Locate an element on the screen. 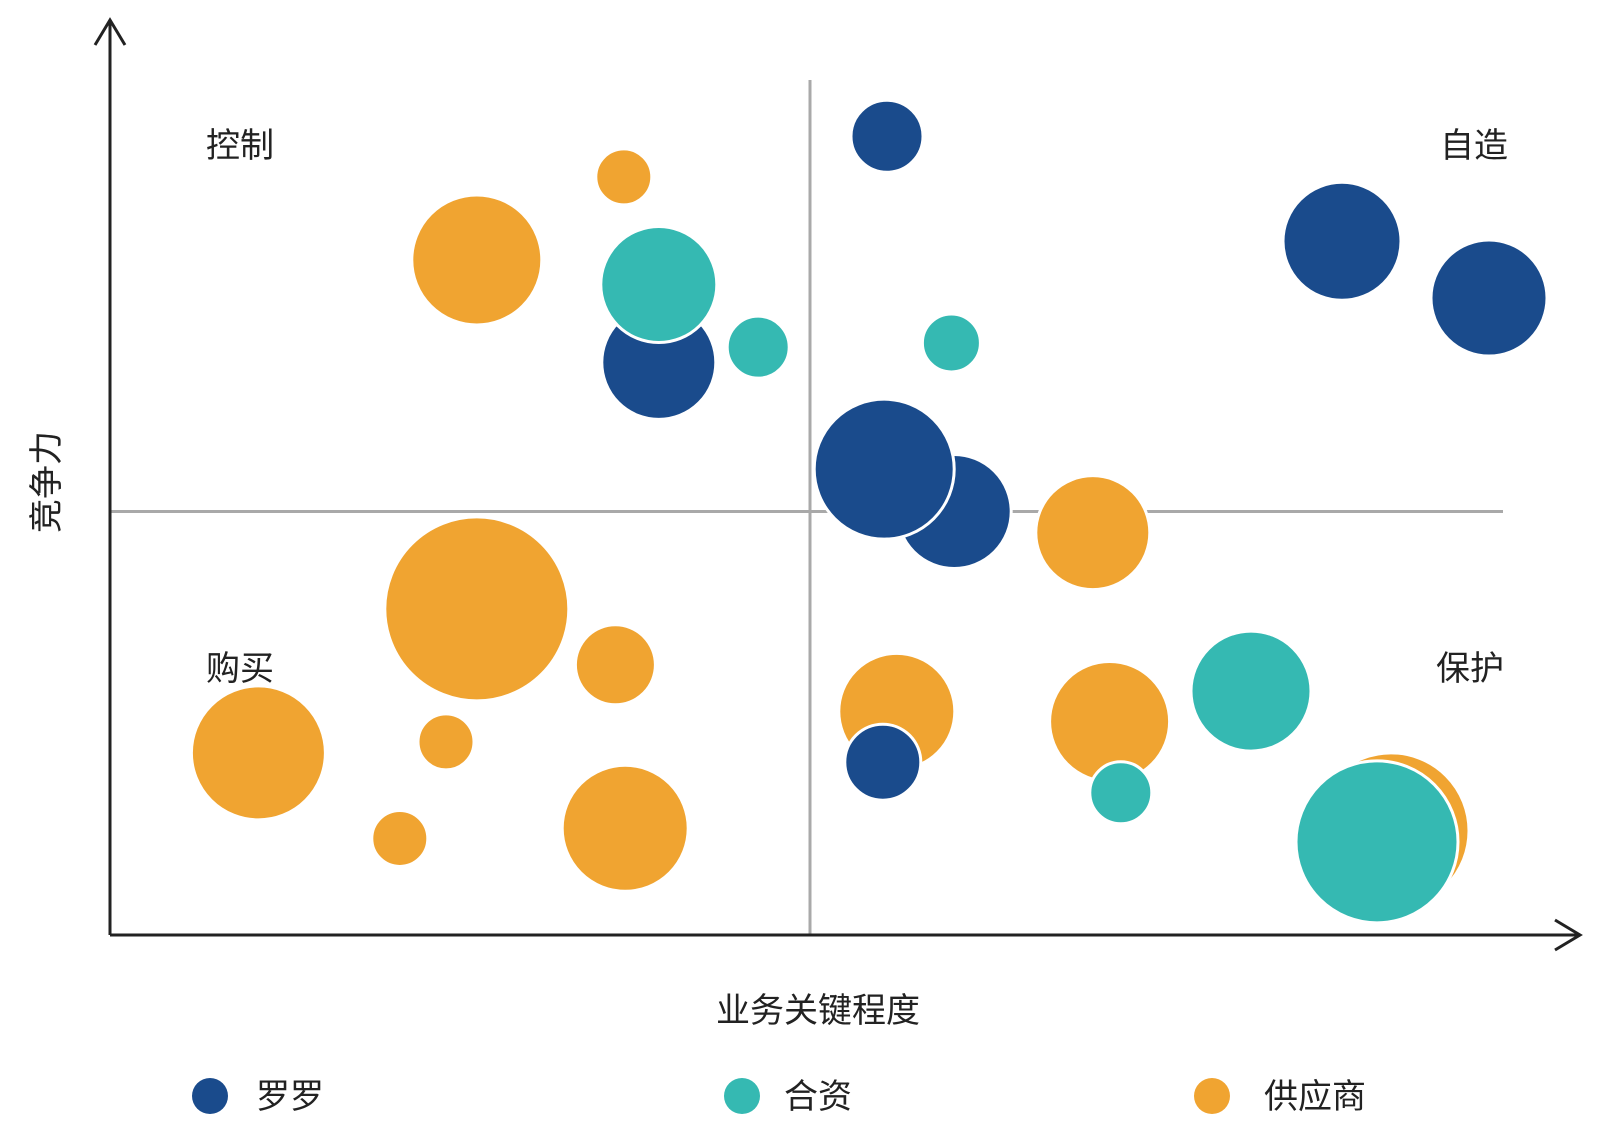 The image size is (1600, 1131). legend-item-supplier: 供应商 is located at coordinates (1280, 1097).